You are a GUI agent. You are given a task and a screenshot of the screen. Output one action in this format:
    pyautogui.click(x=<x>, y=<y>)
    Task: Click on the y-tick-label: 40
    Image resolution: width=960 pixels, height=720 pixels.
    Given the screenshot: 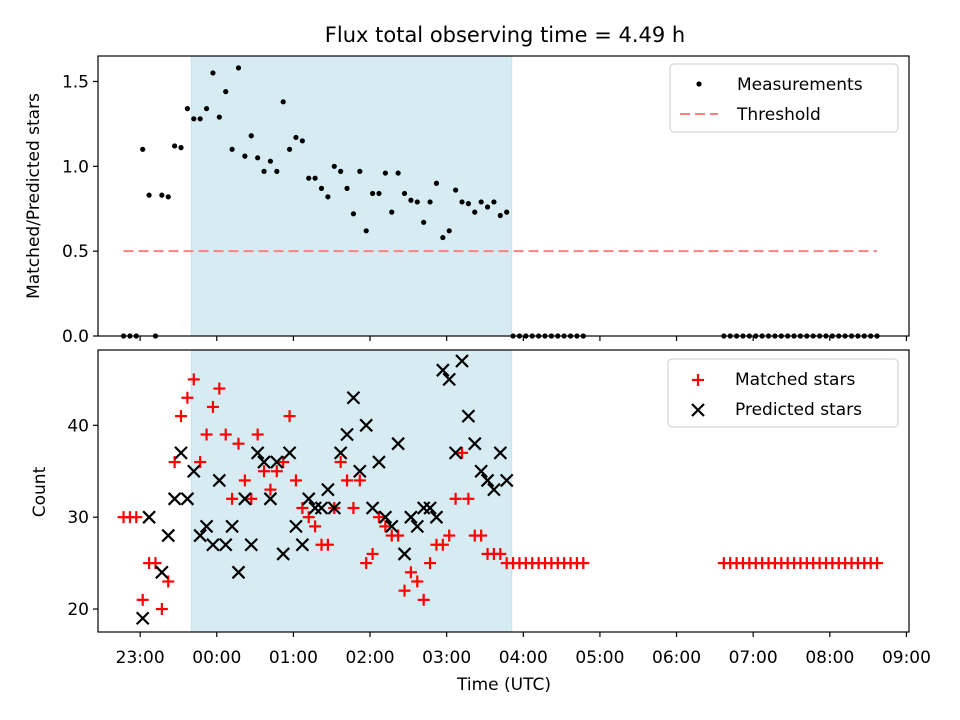 What is the action you would take?
    pyautogui.click(x=78, y=426)
    